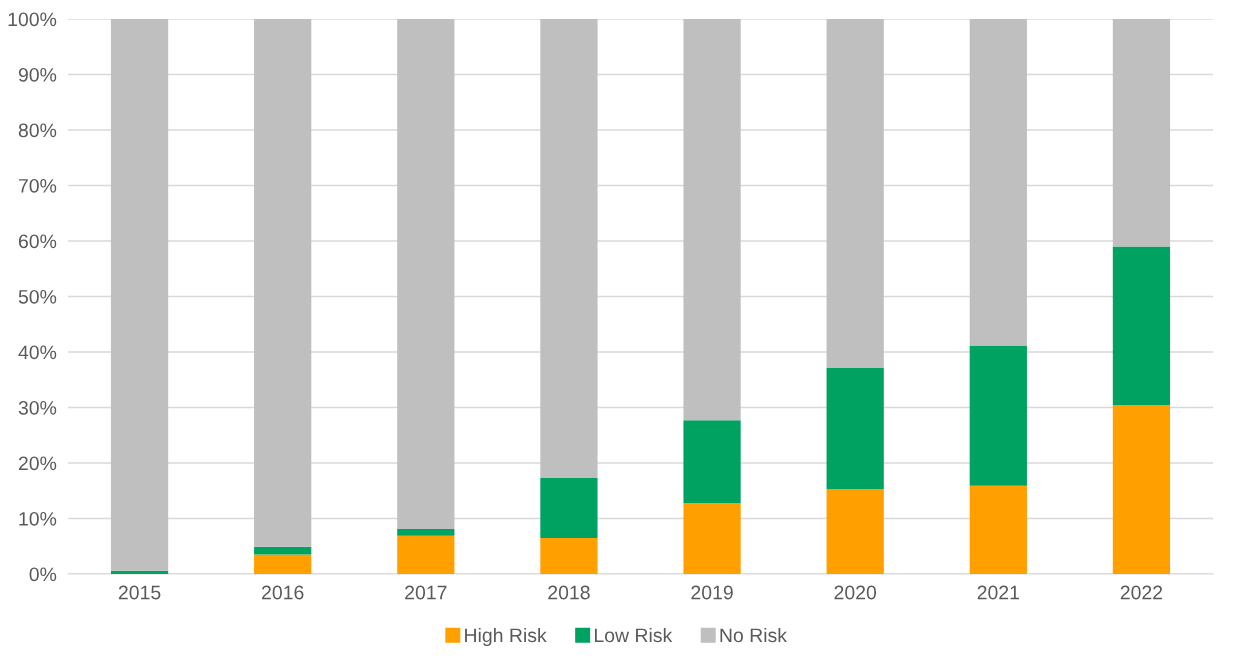 This screenshot has width=1233, height=661. What do you see at coordinates (283, 592) in the screenshot?
I see `x-tick-label: 2016` at bounding box center [283, 592].